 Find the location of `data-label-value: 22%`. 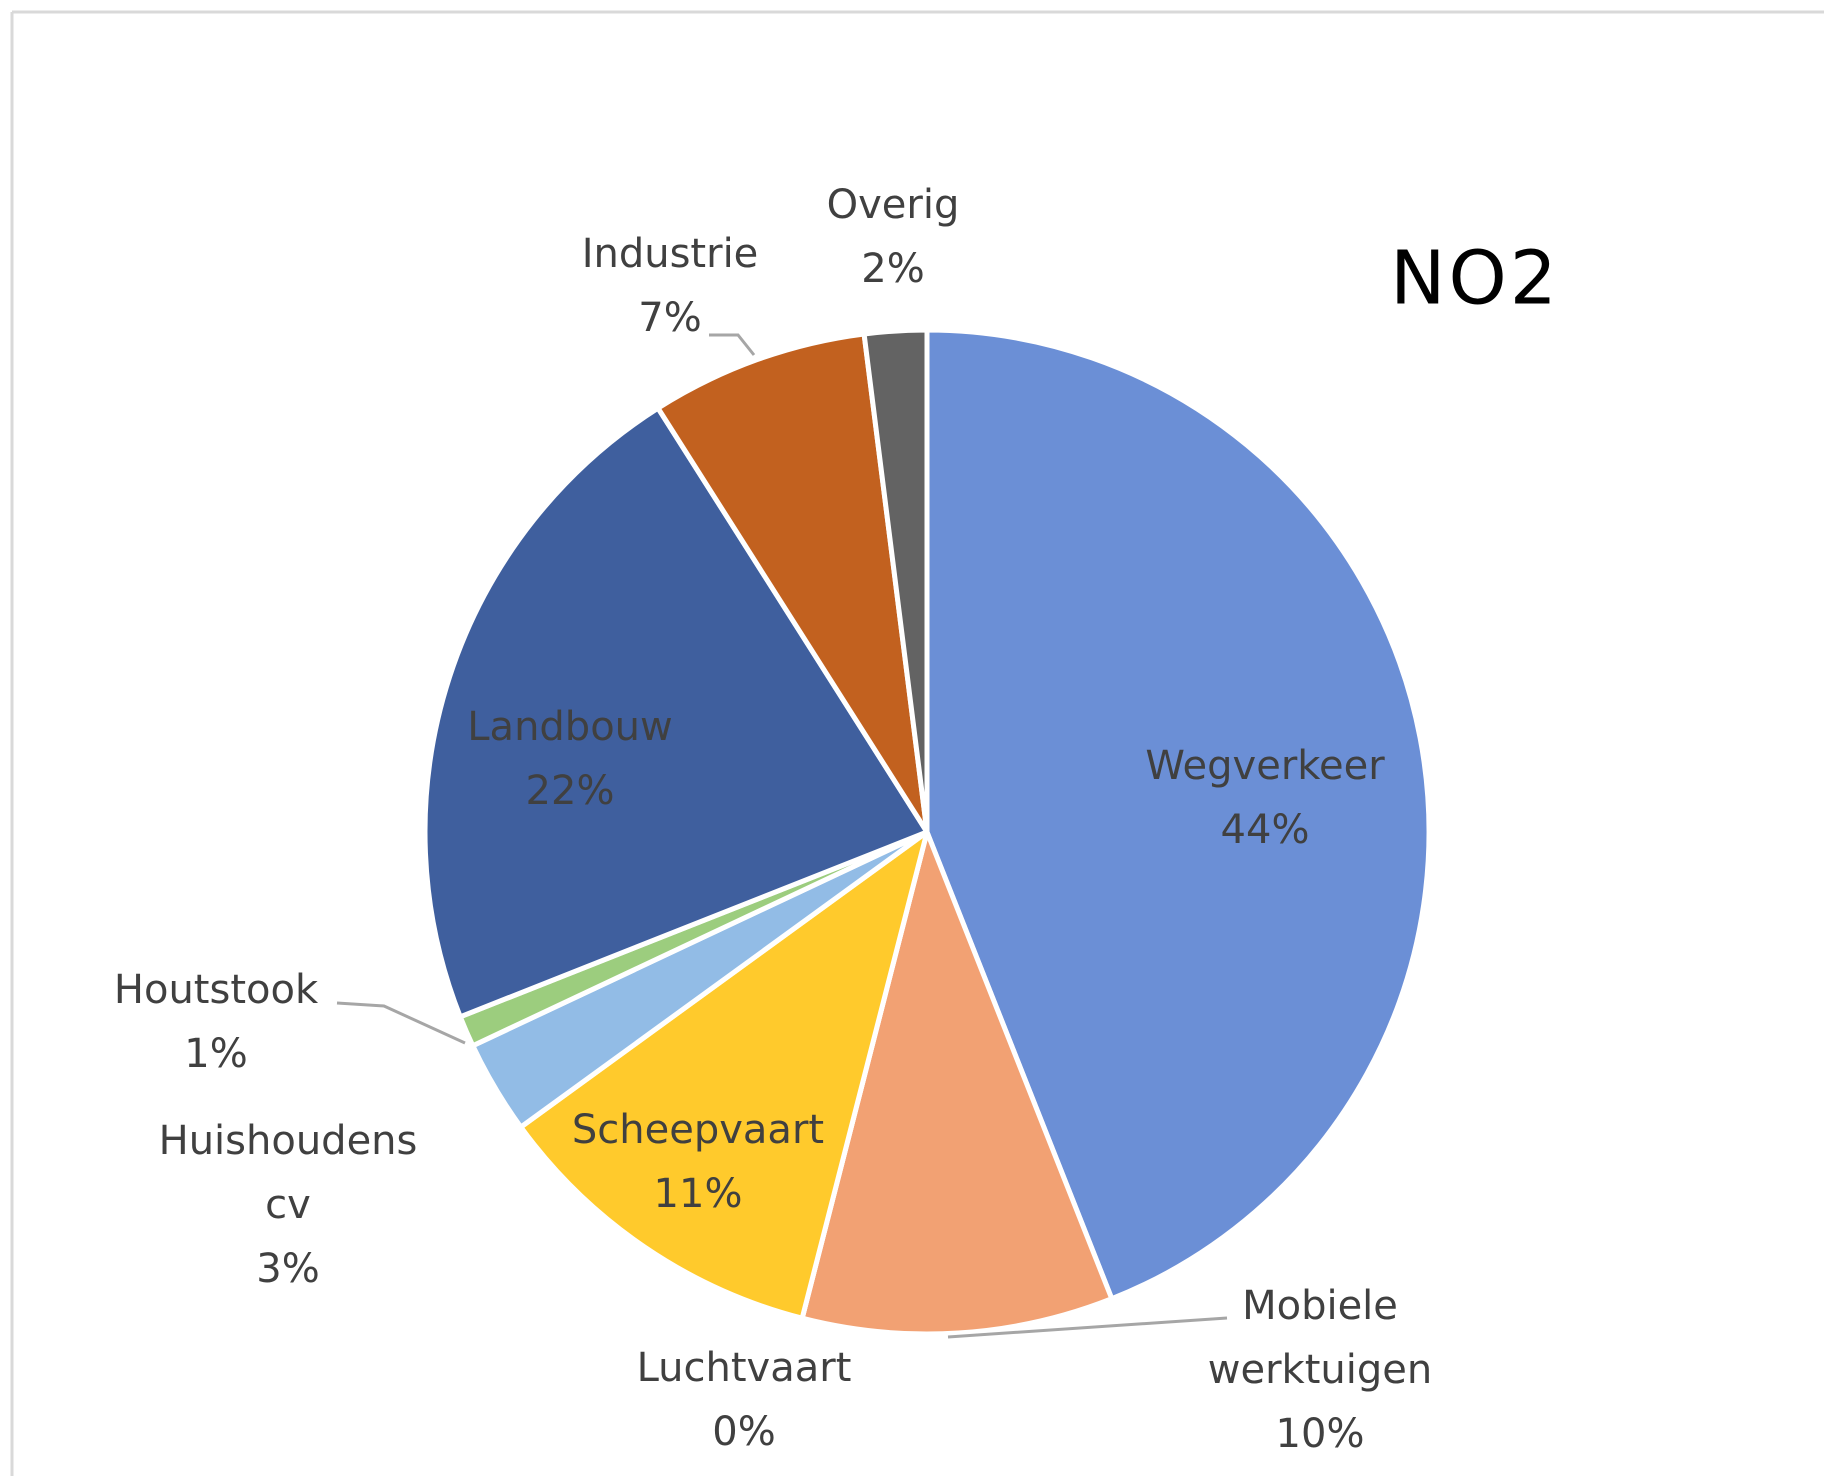

data-label-value: 22% is located at coordinates (570, 791).